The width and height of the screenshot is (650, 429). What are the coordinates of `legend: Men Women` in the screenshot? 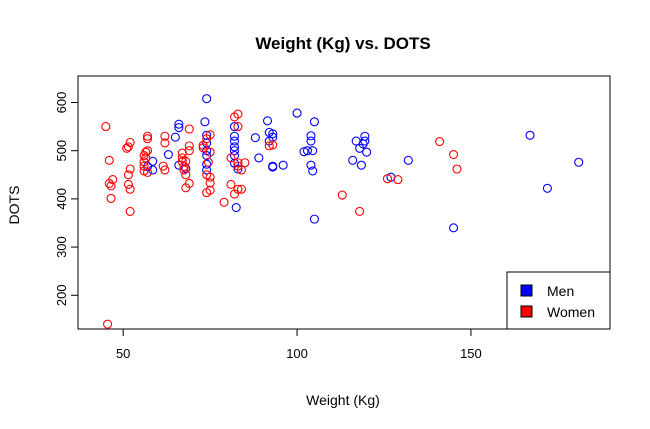 It's located at (558, 300).